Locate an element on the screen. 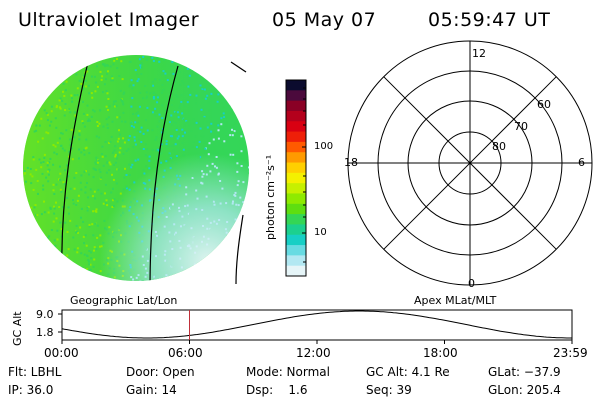 This screenshot has width=600, height=400. altitude-ytick-low: 1.8 is located at coordinates (45, 332).